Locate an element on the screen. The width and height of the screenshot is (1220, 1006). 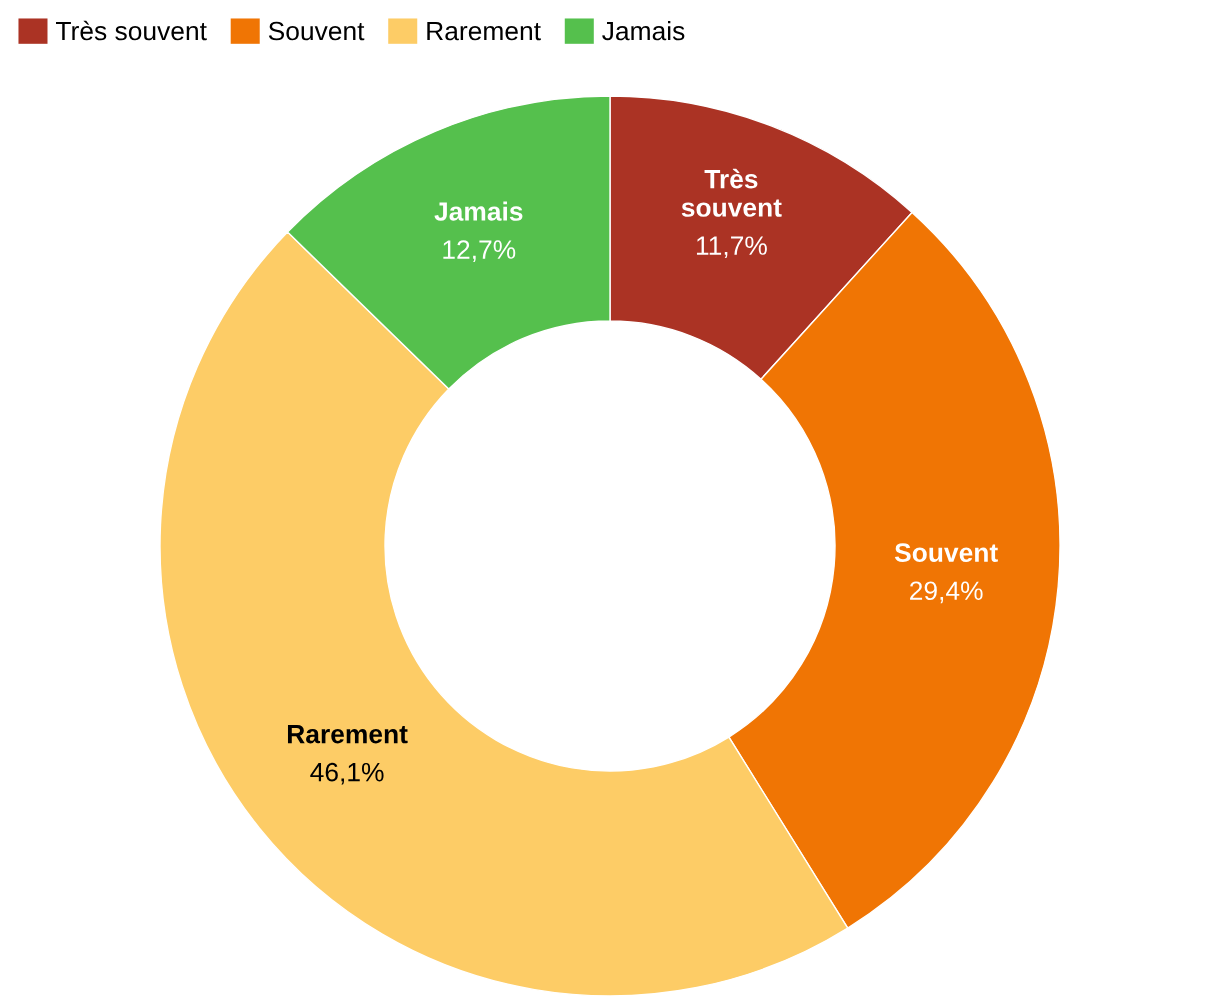
slice-label: Souvent is located at coordinates (946, 552).